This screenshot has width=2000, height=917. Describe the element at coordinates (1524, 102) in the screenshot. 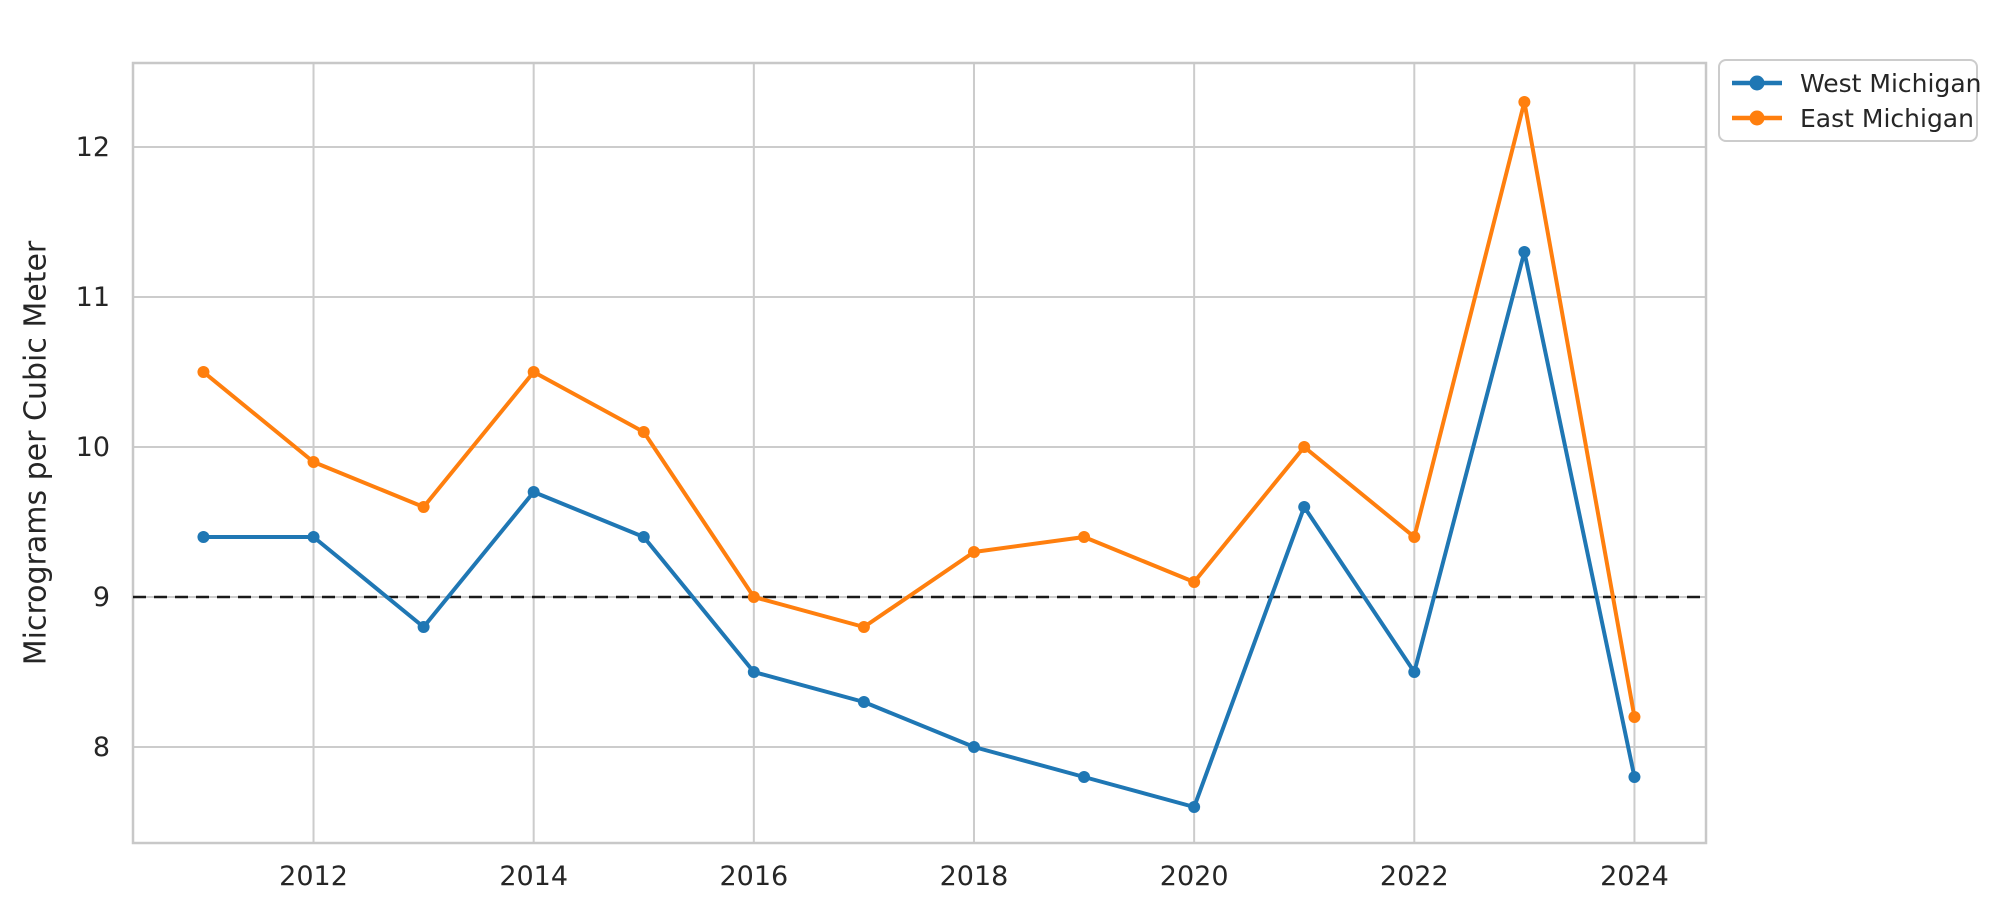

I see `data-point-east-michigan-2023` at that location.